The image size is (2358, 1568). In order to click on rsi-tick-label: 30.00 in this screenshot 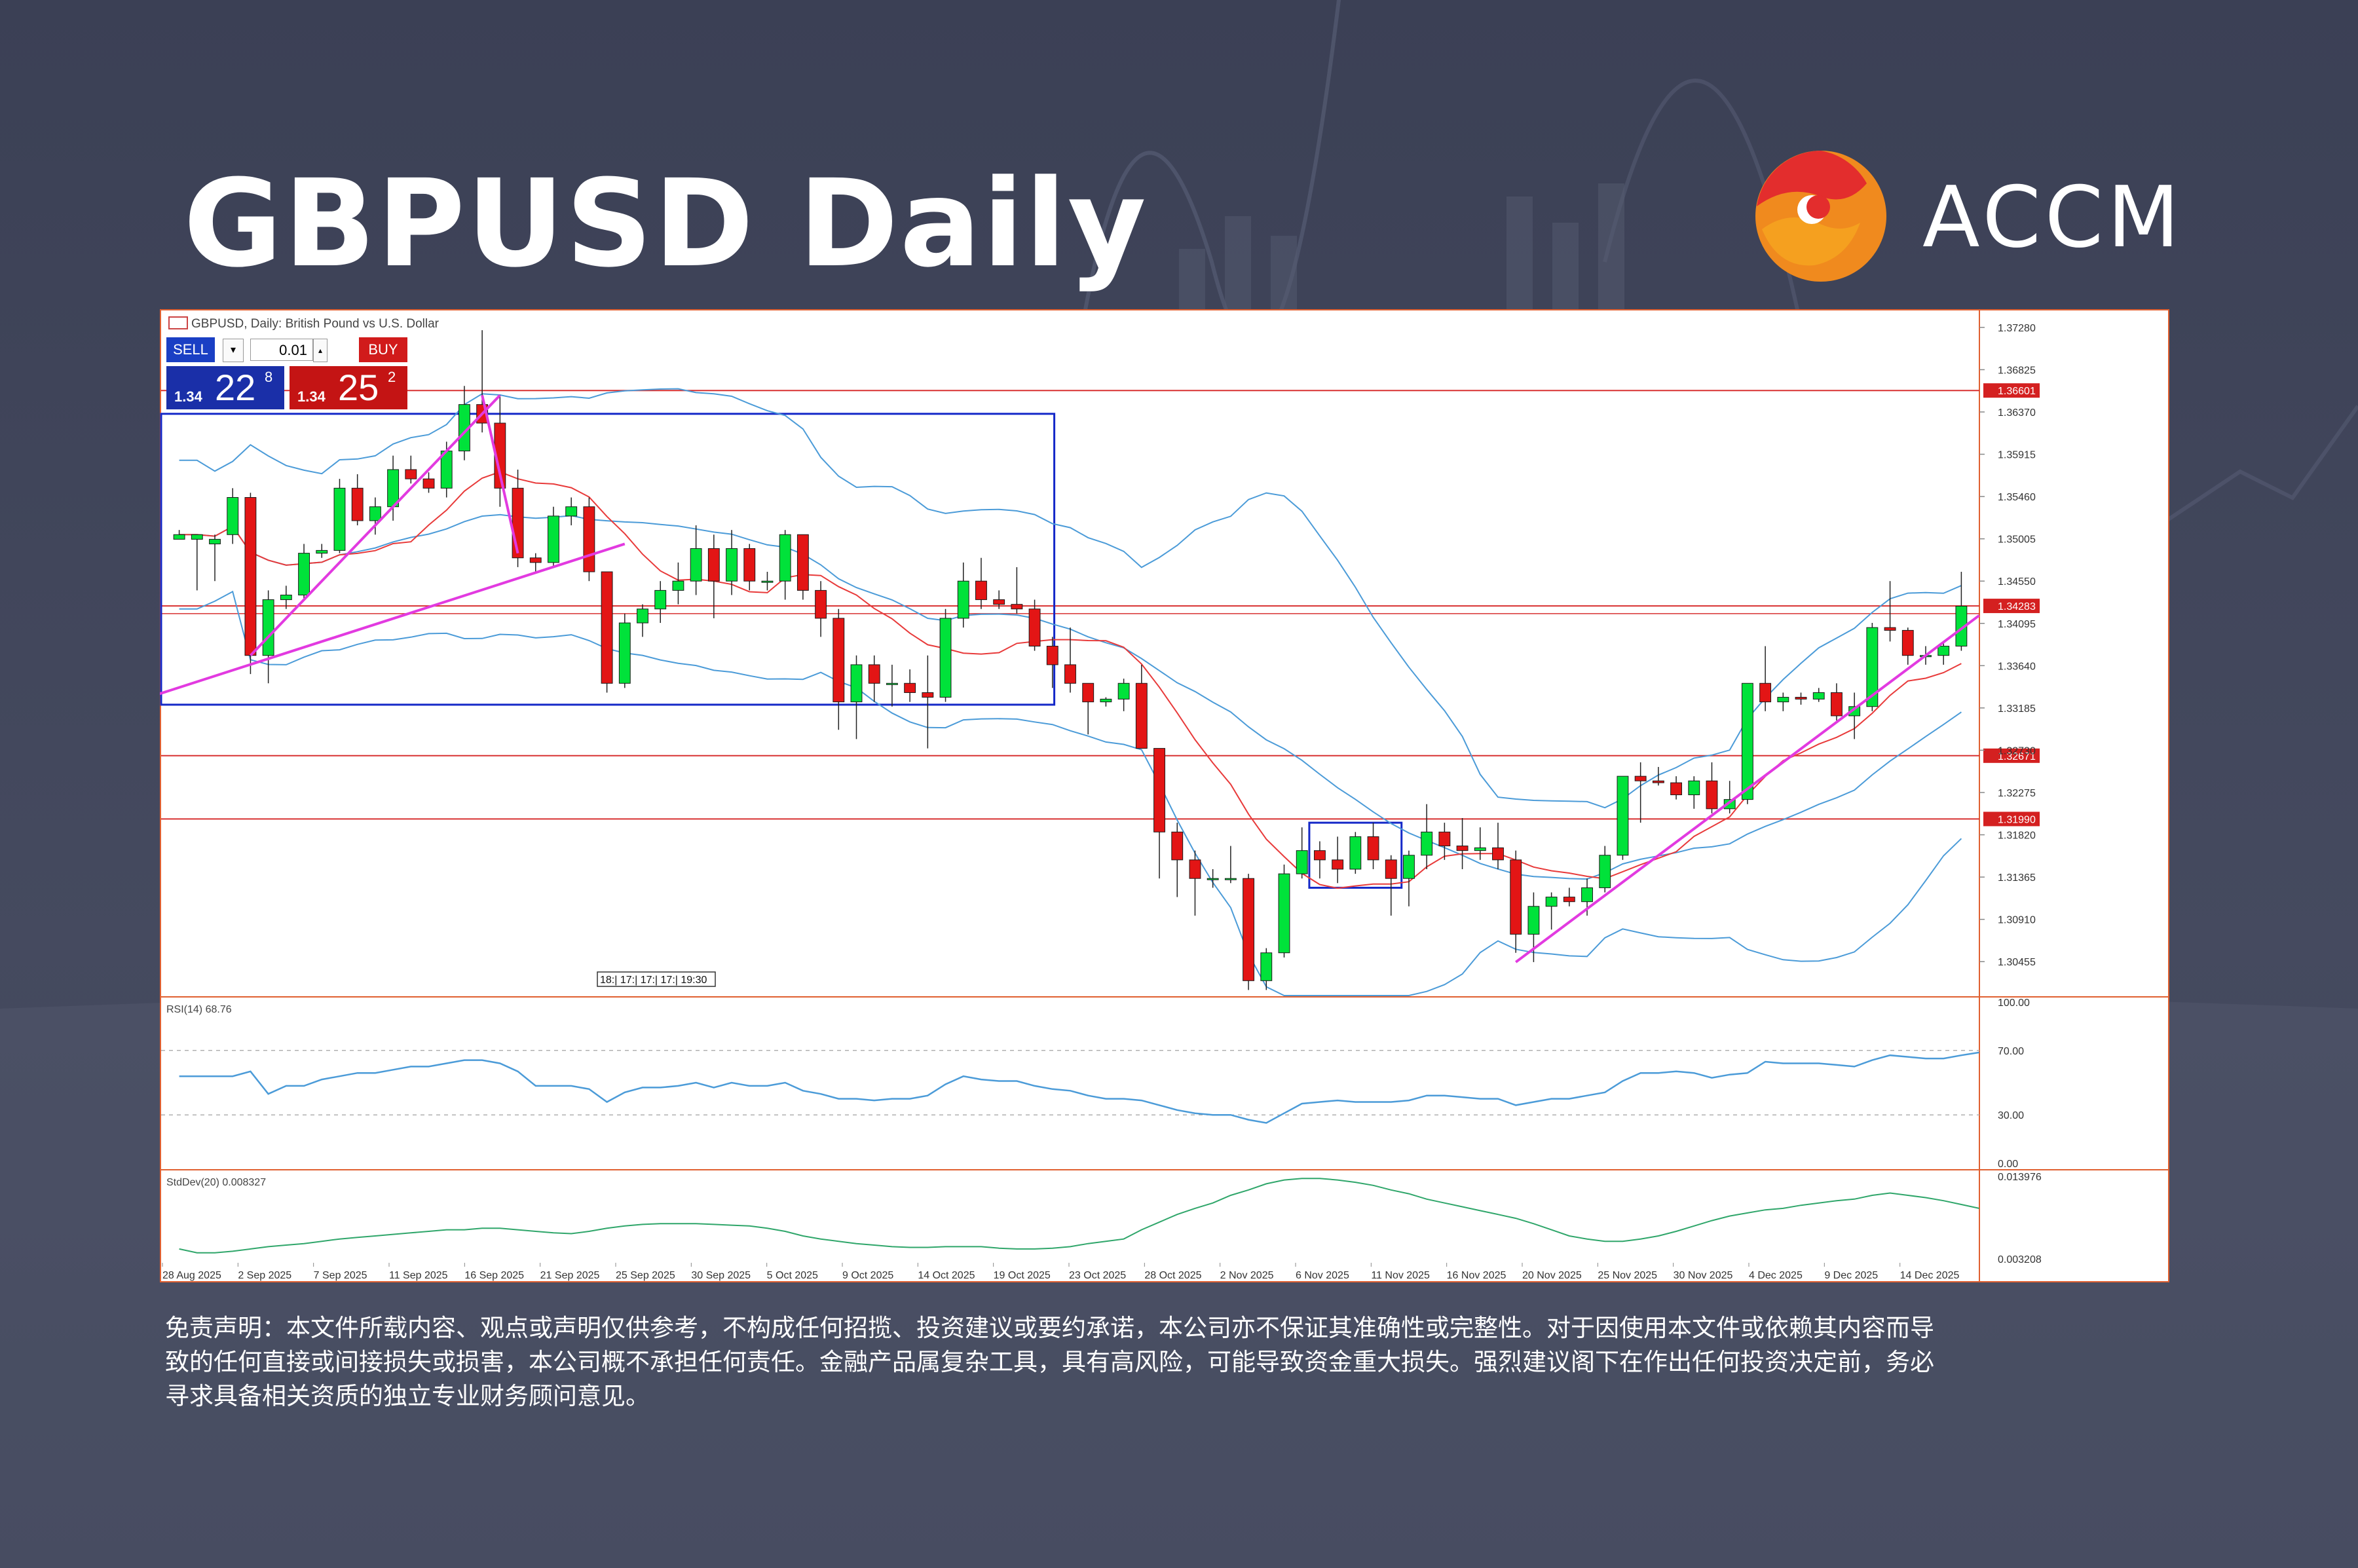, I will do `click(2011, 1115)`.